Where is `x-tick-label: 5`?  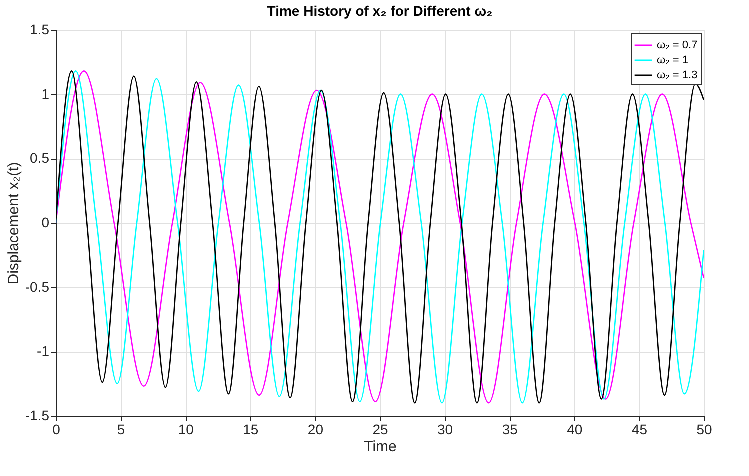 x-tick-label: 5 is located at coordinates (121, 430).